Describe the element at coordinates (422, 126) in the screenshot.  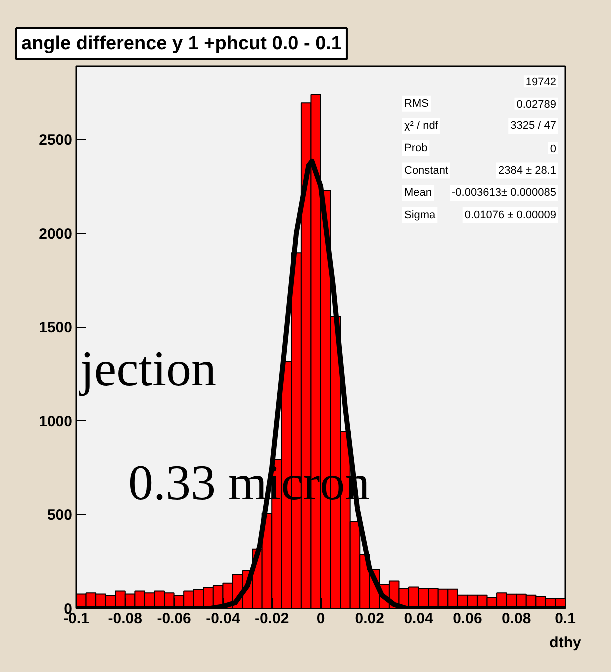
I see `annotation: χ² / ndf` at that location.